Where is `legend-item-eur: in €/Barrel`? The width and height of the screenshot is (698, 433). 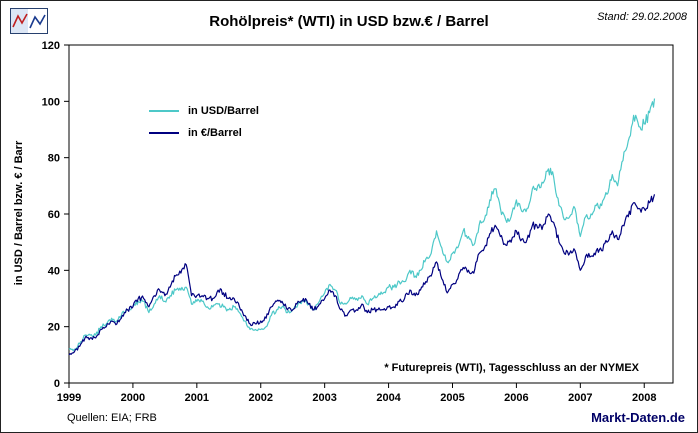
legend-item-eur: in €/Barrel is located at coordinates (204, 133).